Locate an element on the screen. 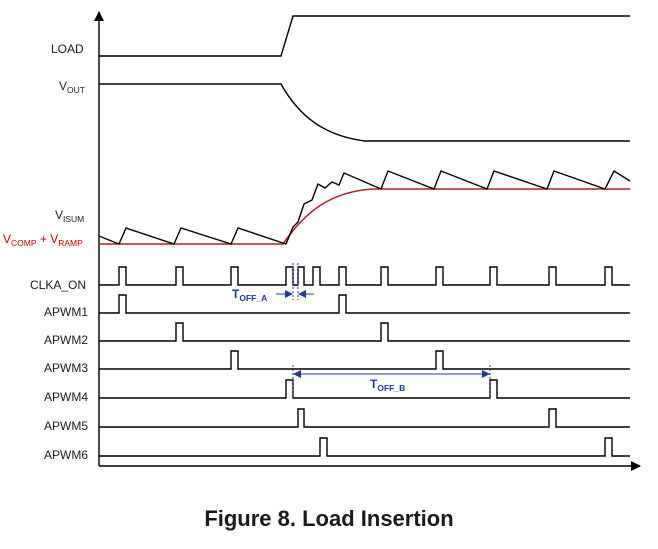 The width and height of the screenshot is (658, 549). label-apwm3: APWM3 is located at coordinates (66, 368).